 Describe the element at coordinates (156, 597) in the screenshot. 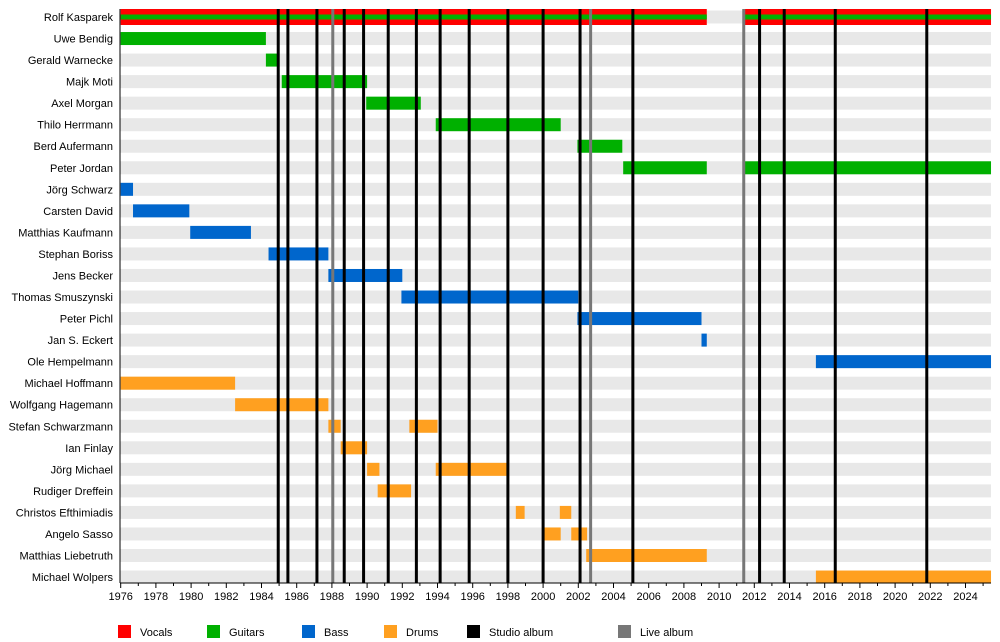

I see `x-tick-label: 1978` at that location.